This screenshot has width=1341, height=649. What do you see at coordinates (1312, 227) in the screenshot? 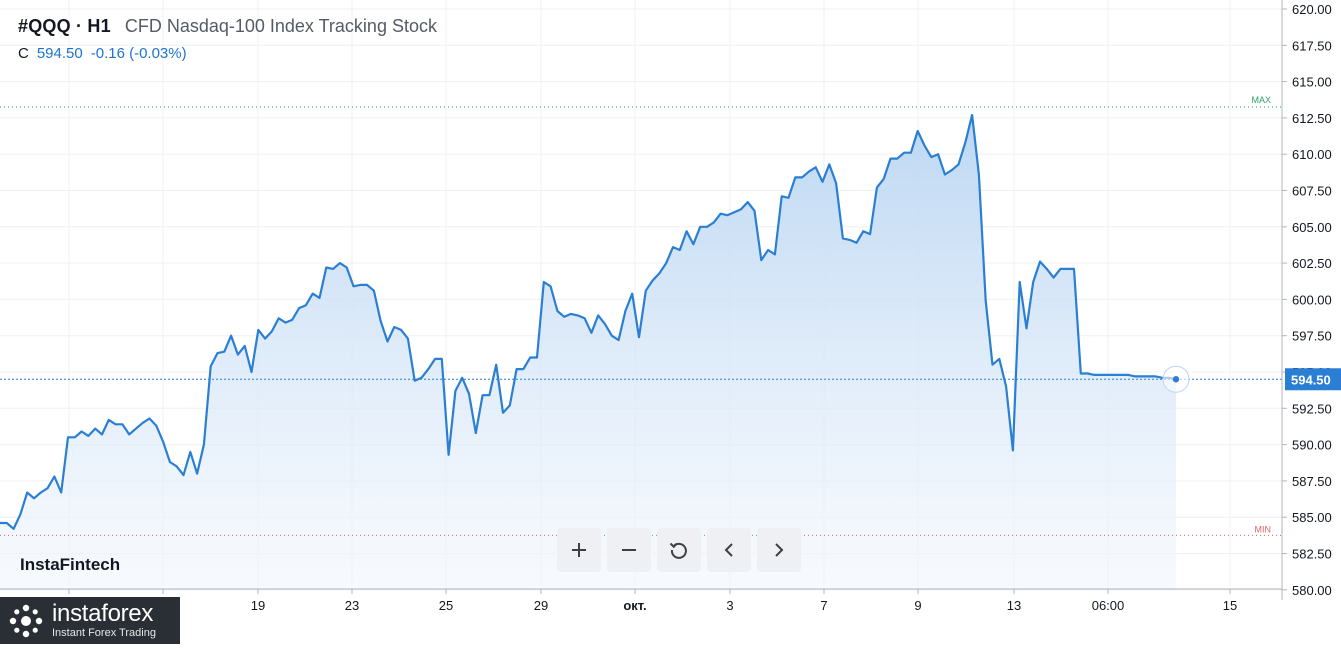
I see `y-tick-label: 605.00` at bounding box center [1312, 227].